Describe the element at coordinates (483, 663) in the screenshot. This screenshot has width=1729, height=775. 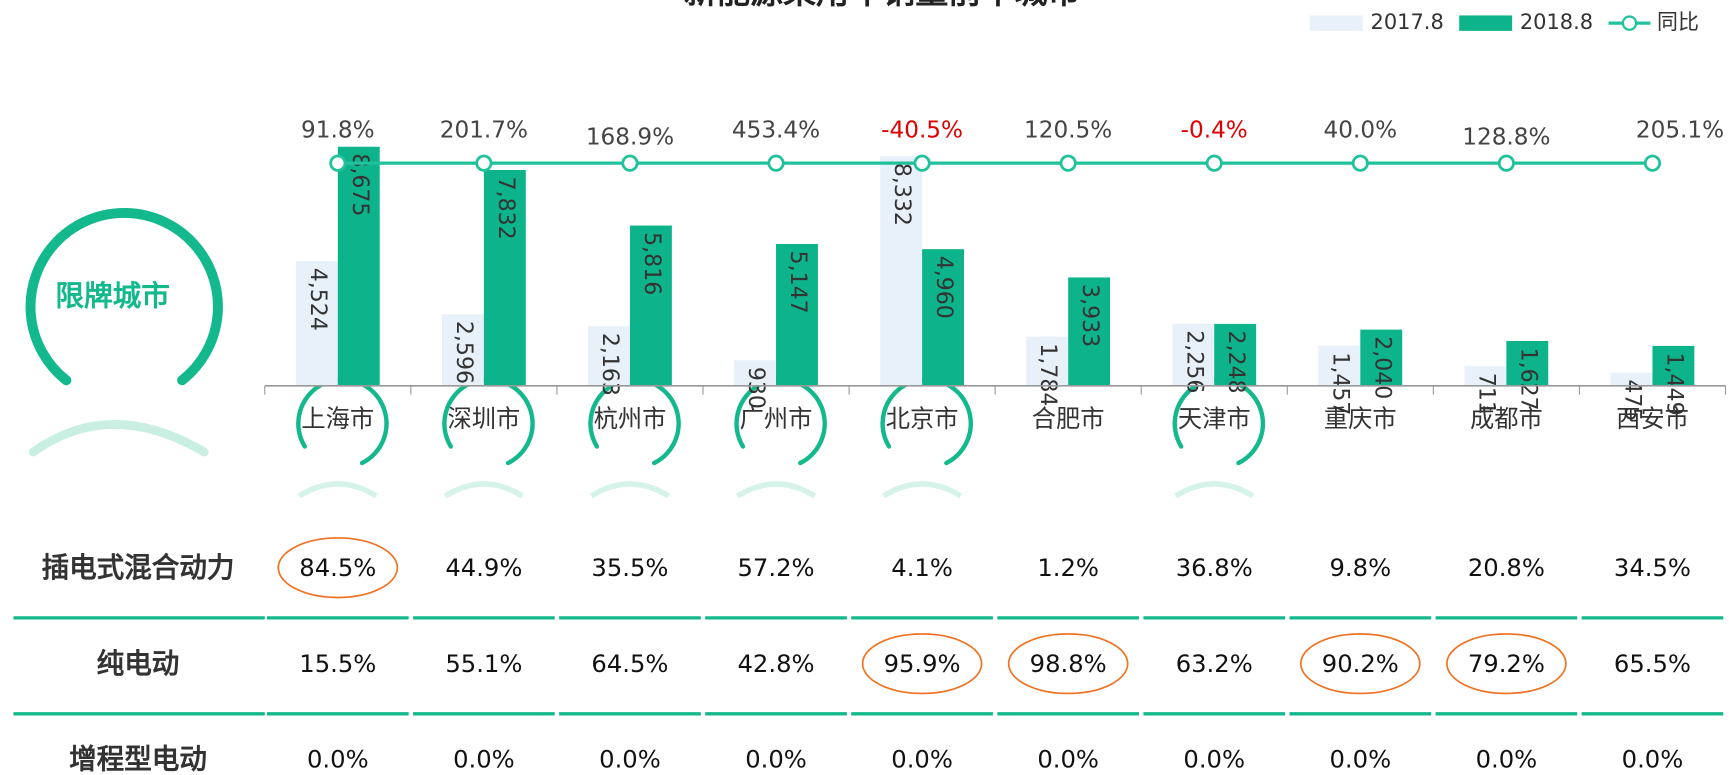
I see `cell-value: 55.1%` at that location.